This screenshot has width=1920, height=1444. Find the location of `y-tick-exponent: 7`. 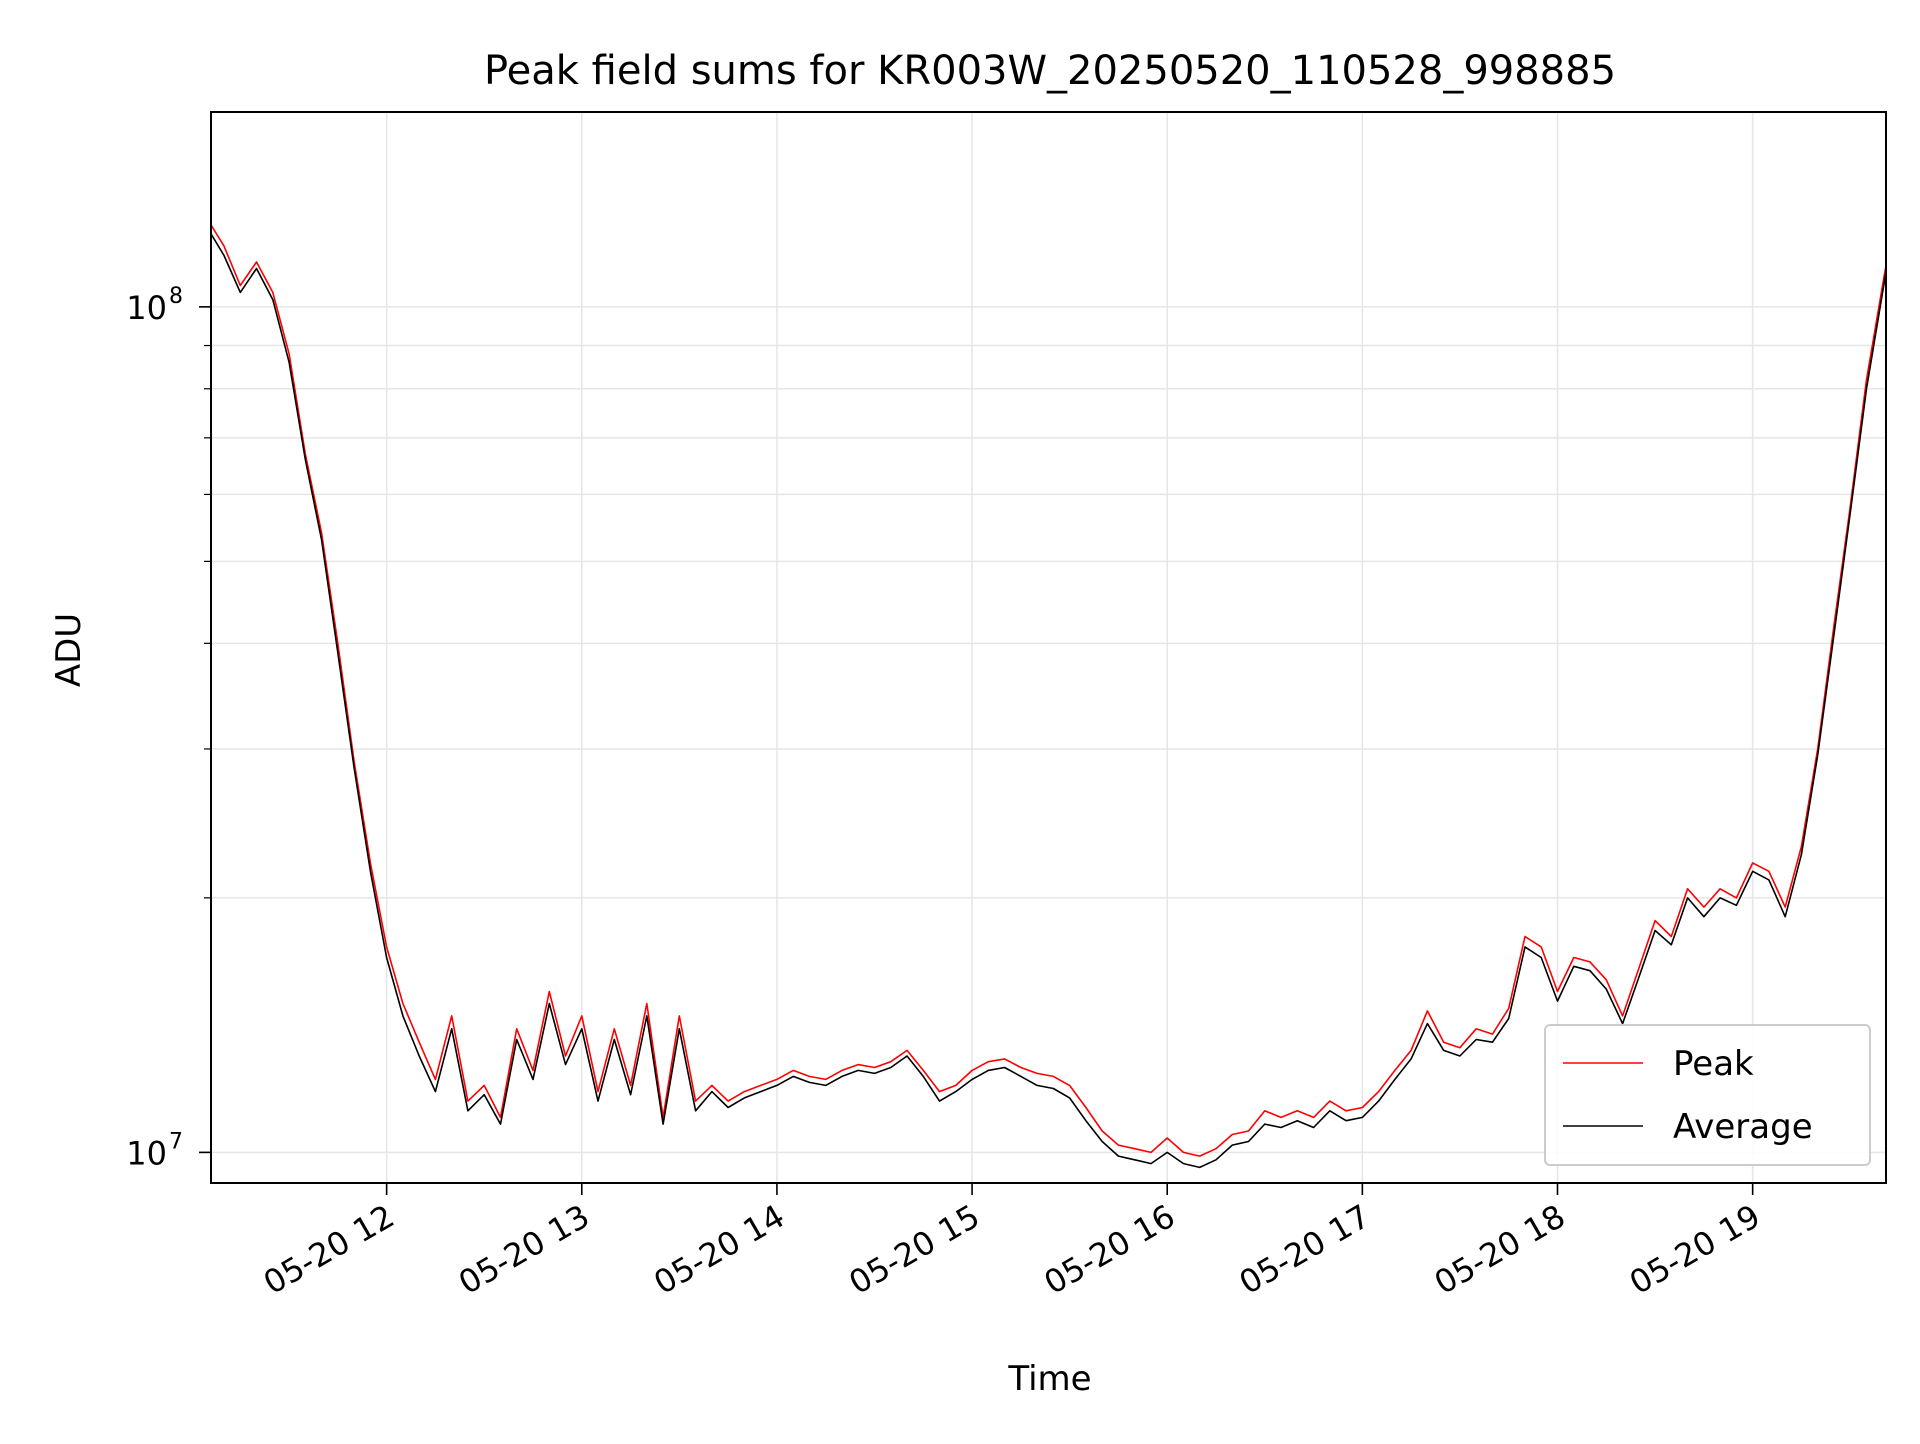

y-tick-exponent: 7 is located at coordinates (176, 1141).